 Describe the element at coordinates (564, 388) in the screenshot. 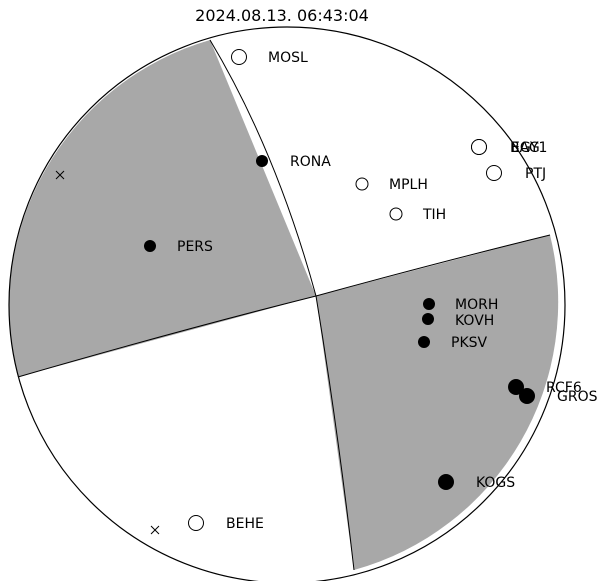

I see `station-label: RCF6` at that location.